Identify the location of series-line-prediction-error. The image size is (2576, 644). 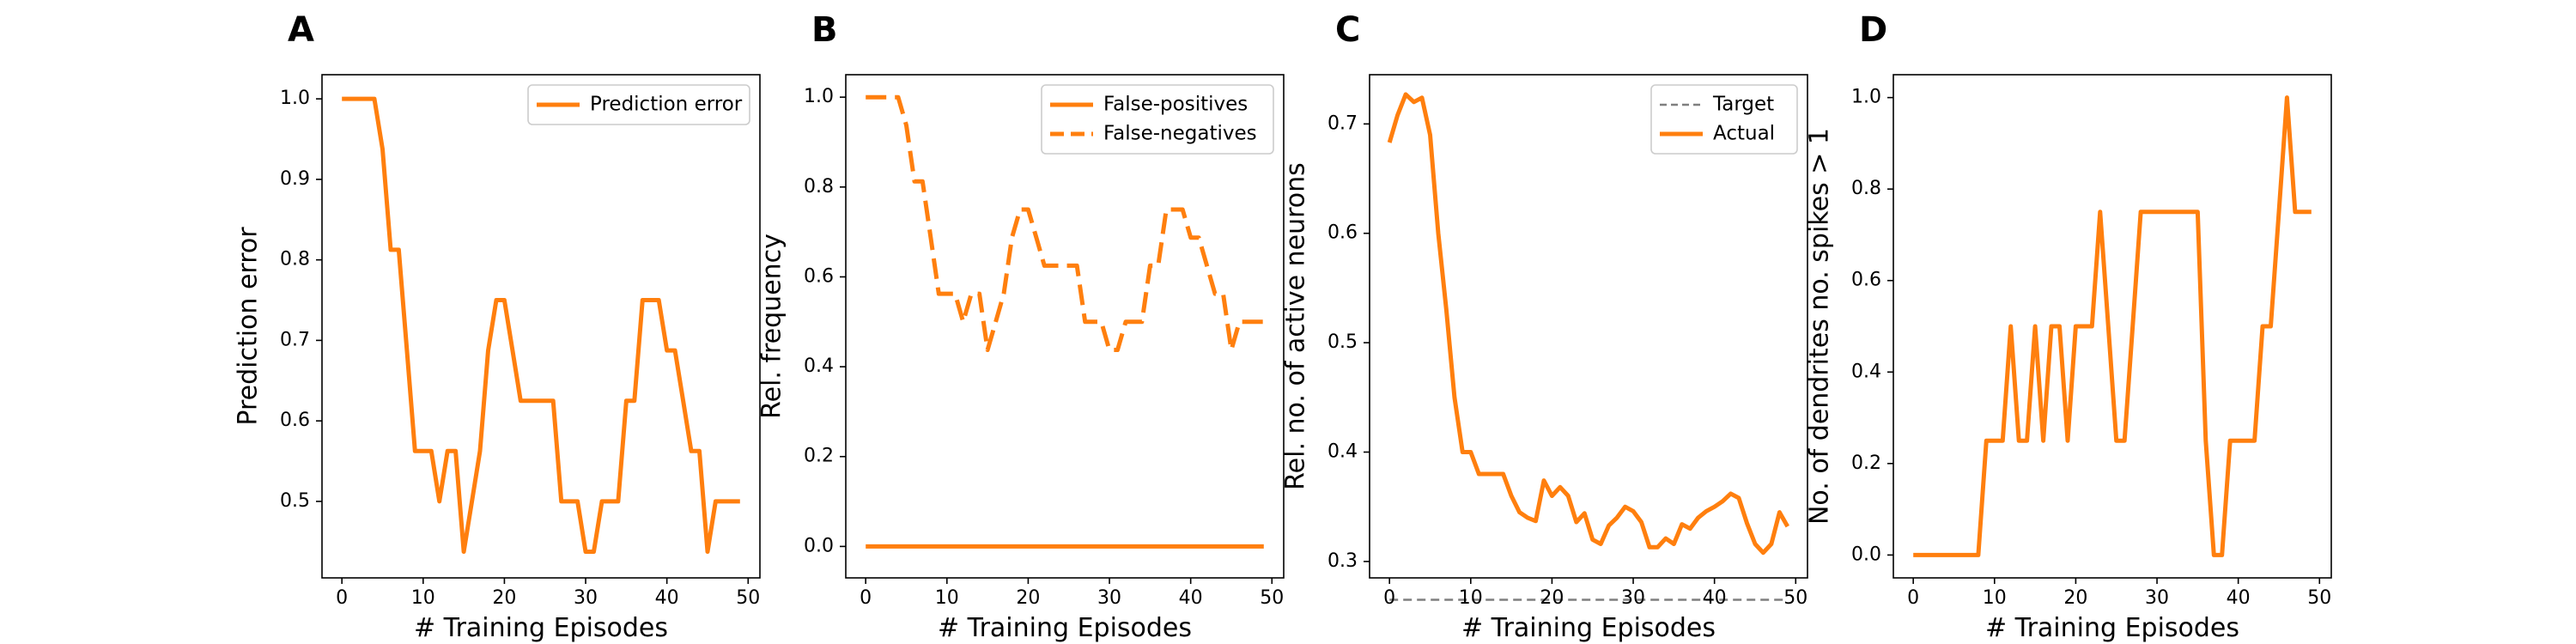
(541, 325).